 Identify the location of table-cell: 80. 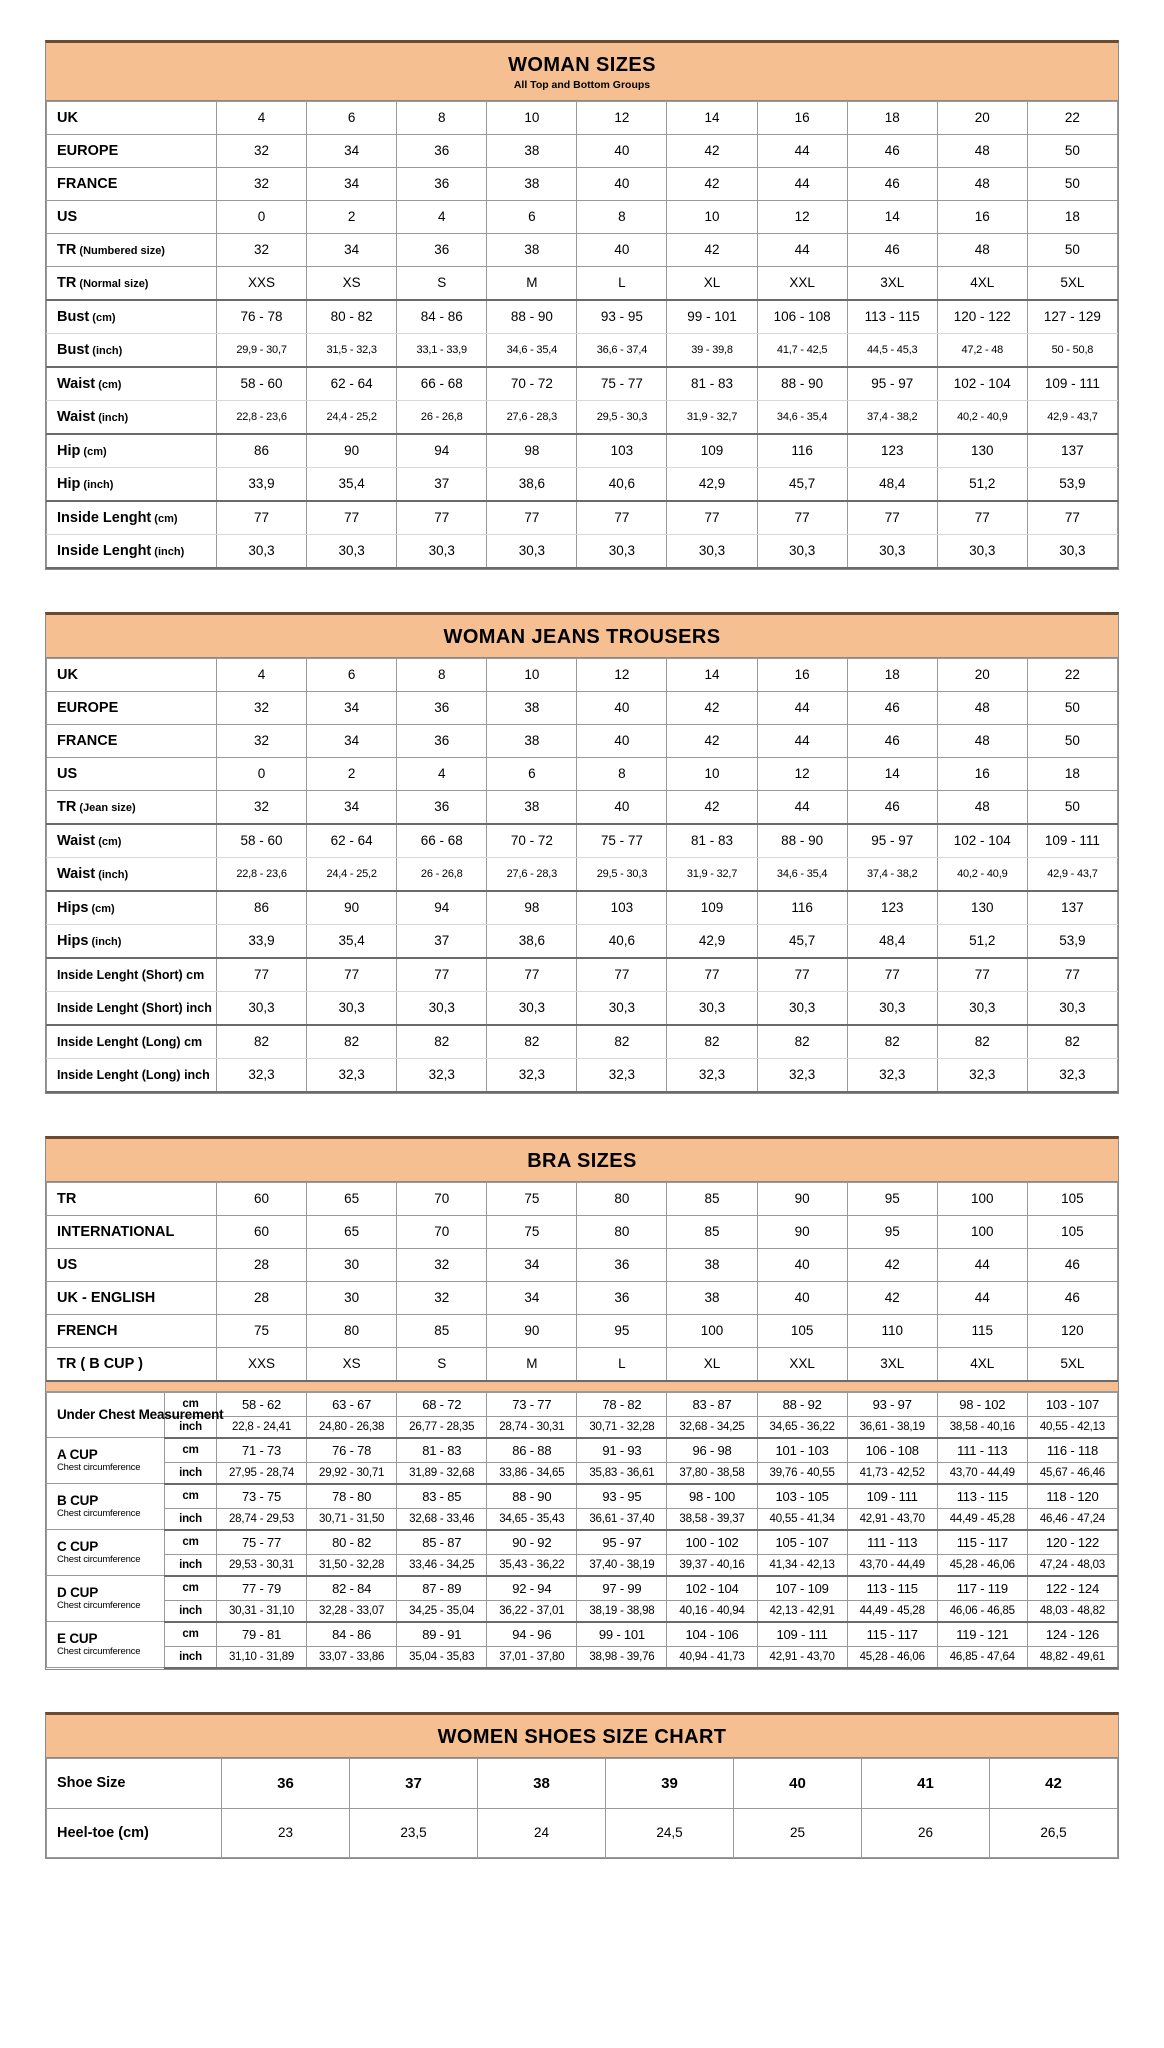
(622, 1198).